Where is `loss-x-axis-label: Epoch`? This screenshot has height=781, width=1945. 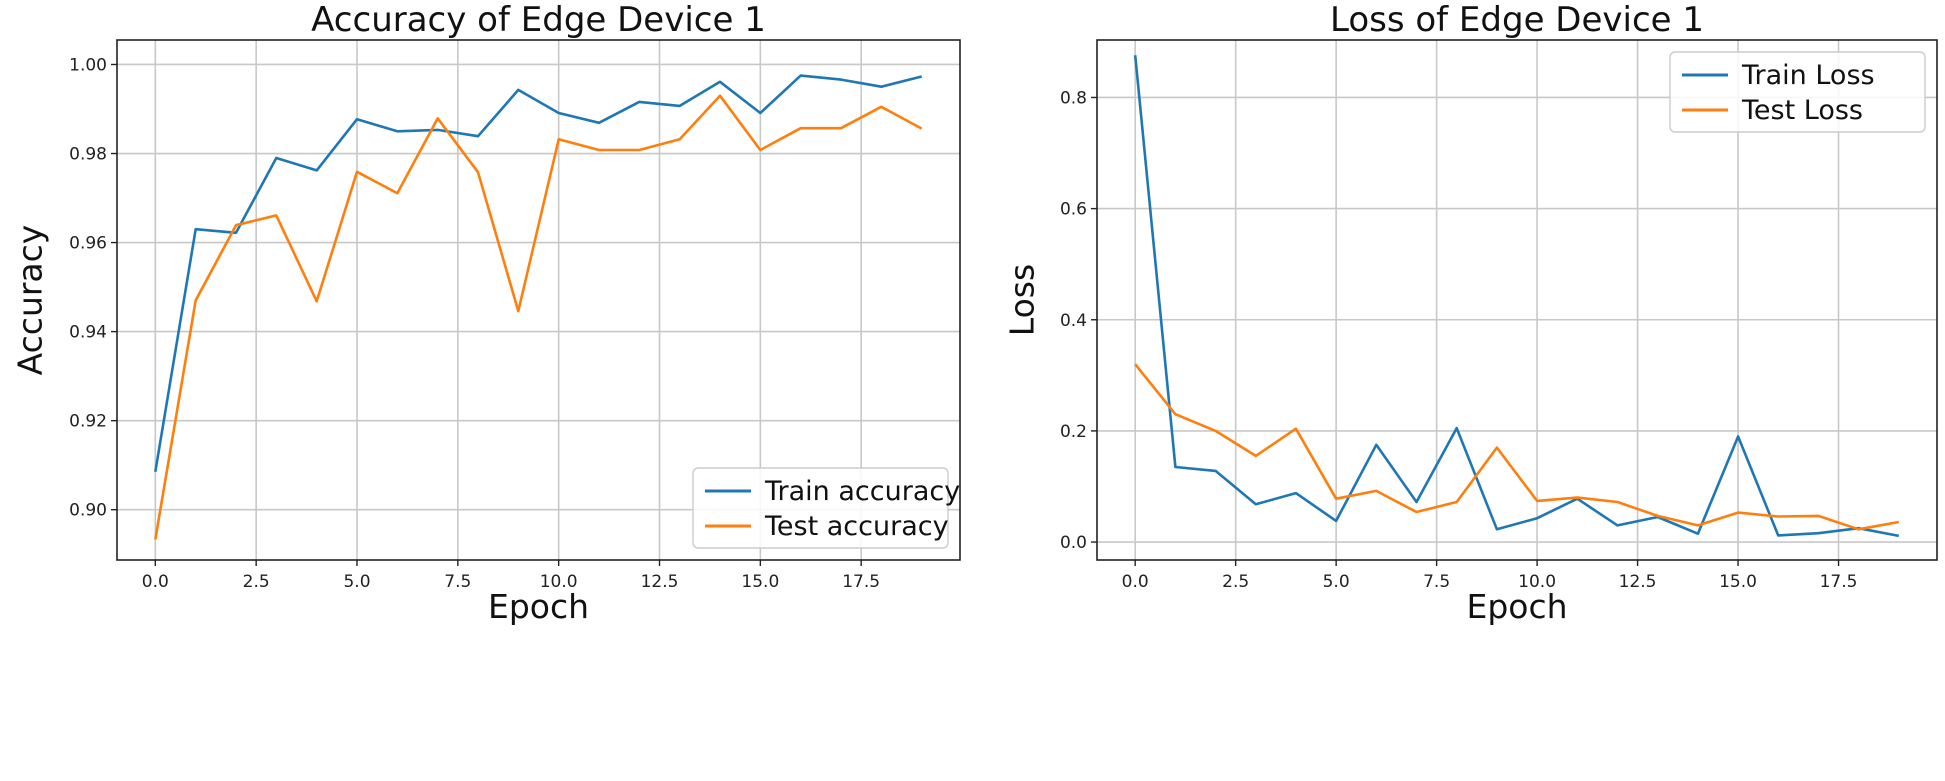 loss-x-axis-label: Epoch is located at coordinates (1516, 606).